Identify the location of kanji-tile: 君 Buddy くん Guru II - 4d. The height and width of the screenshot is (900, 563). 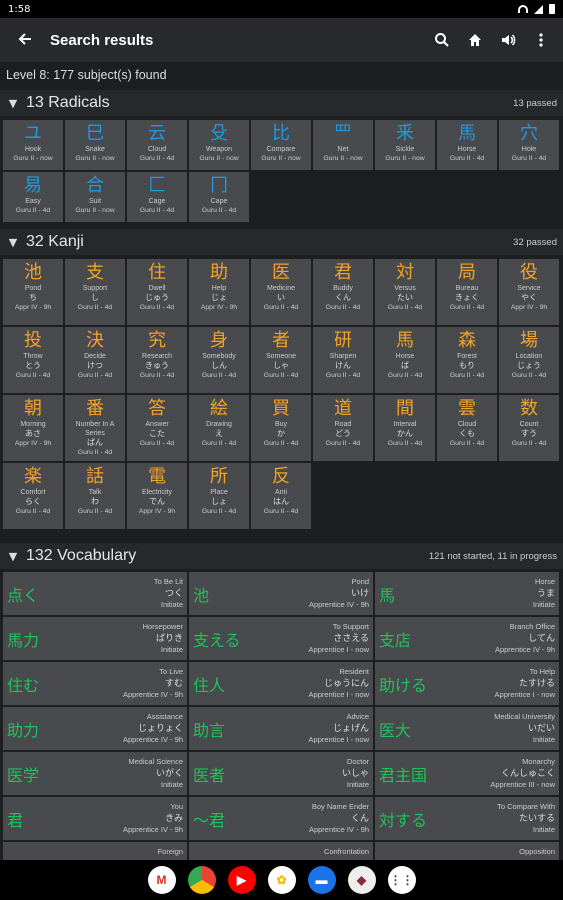
(343, 292).